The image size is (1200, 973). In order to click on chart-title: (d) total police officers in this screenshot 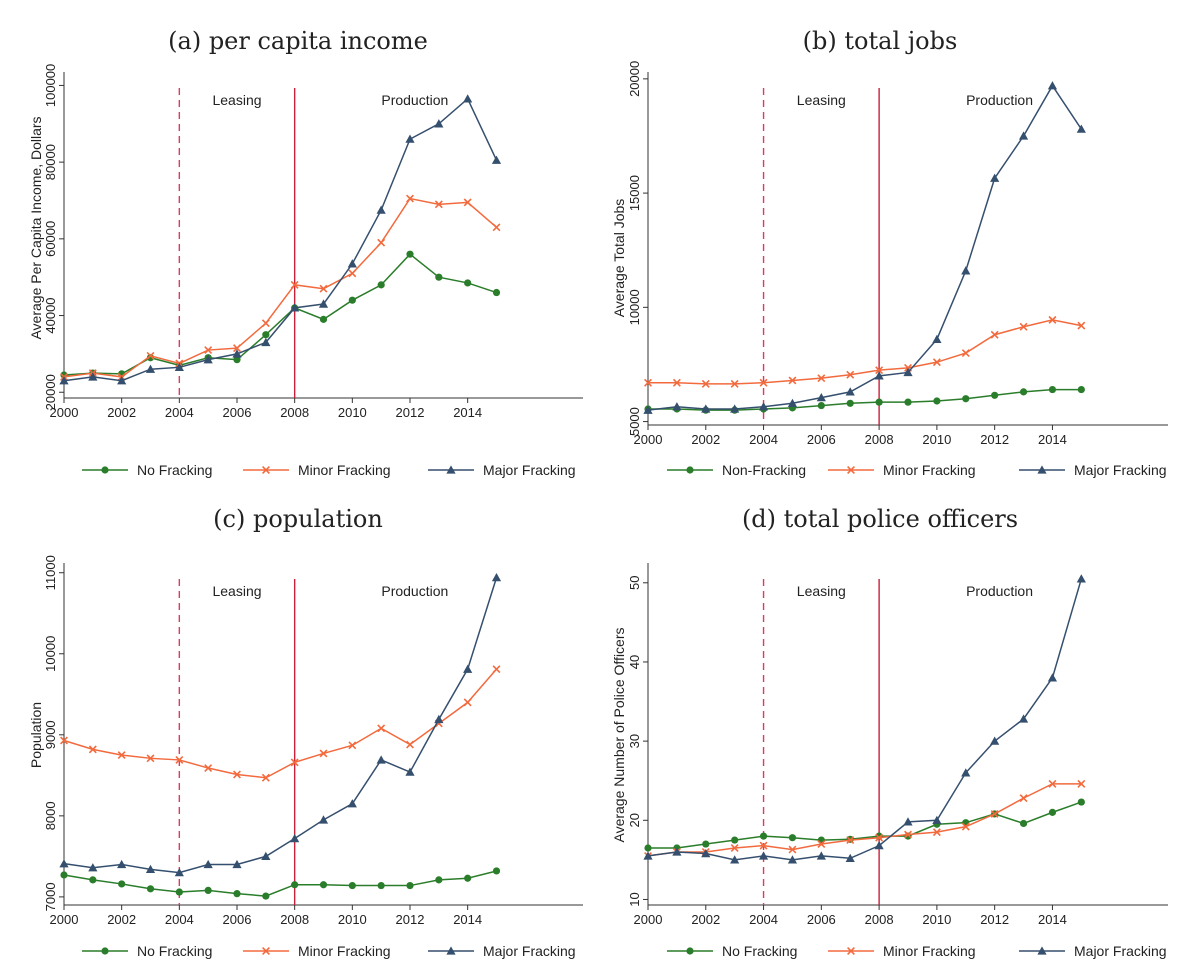, I will do `click(880, 519)`.